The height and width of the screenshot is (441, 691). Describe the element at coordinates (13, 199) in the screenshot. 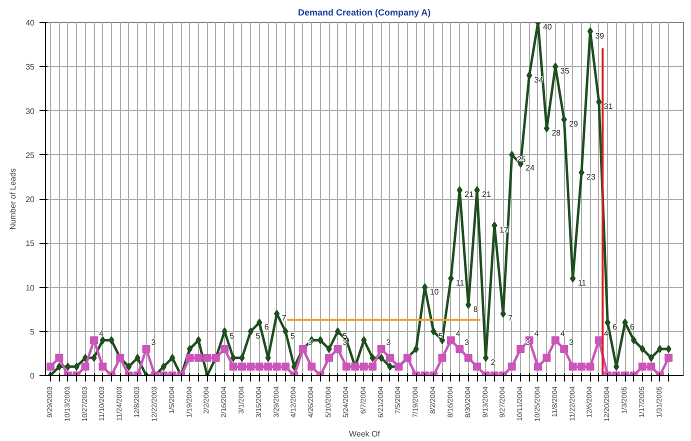

I see `y-axis-title: Number of Leads` at that location.